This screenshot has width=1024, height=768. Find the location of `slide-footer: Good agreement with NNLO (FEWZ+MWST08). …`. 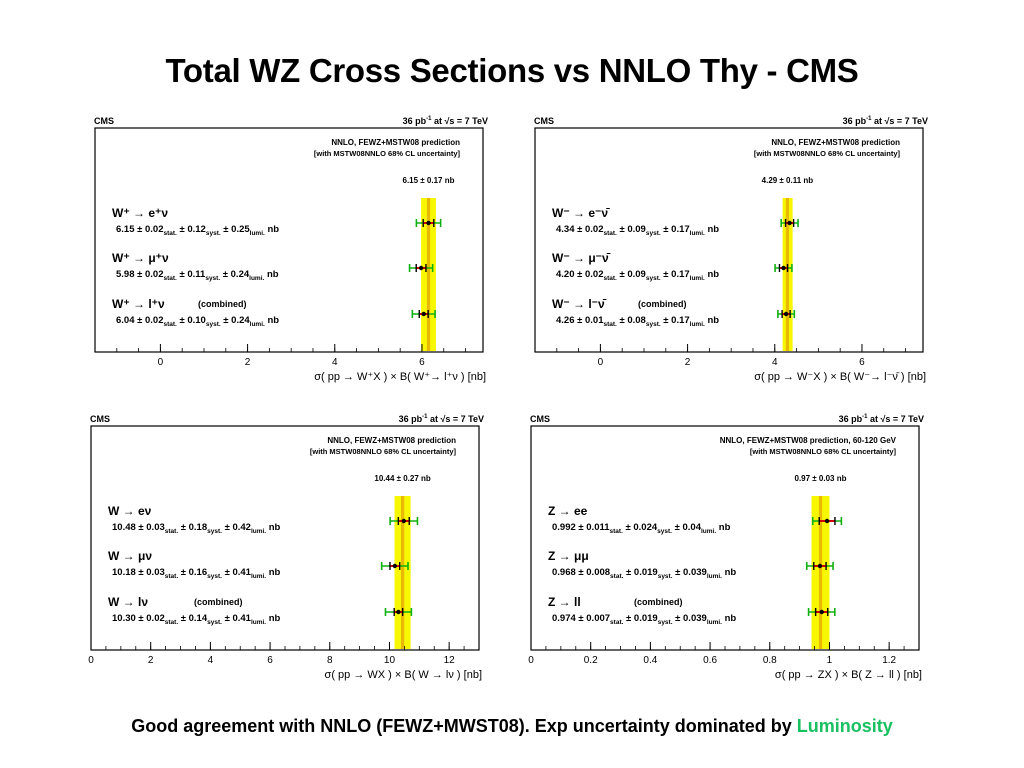

slide-footer: Good agreement with NNLO (FEWZ+MWST08). … is located at coordinates (512, 726).